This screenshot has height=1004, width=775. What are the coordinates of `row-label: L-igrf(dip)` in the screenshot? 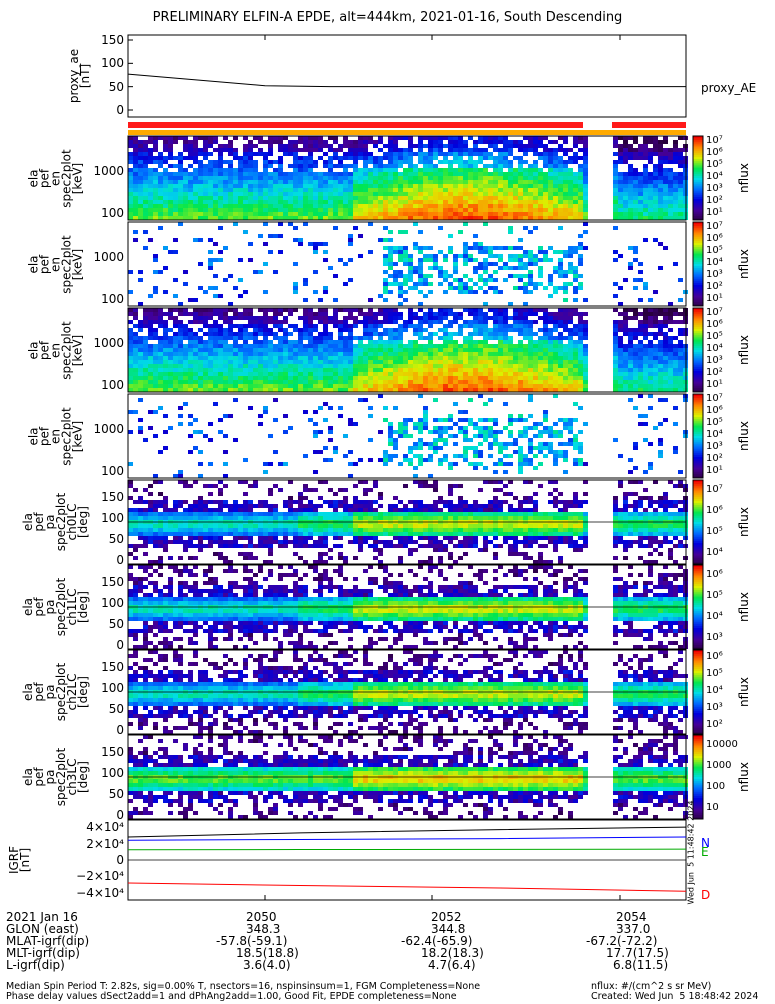 It's located at (35, 965).